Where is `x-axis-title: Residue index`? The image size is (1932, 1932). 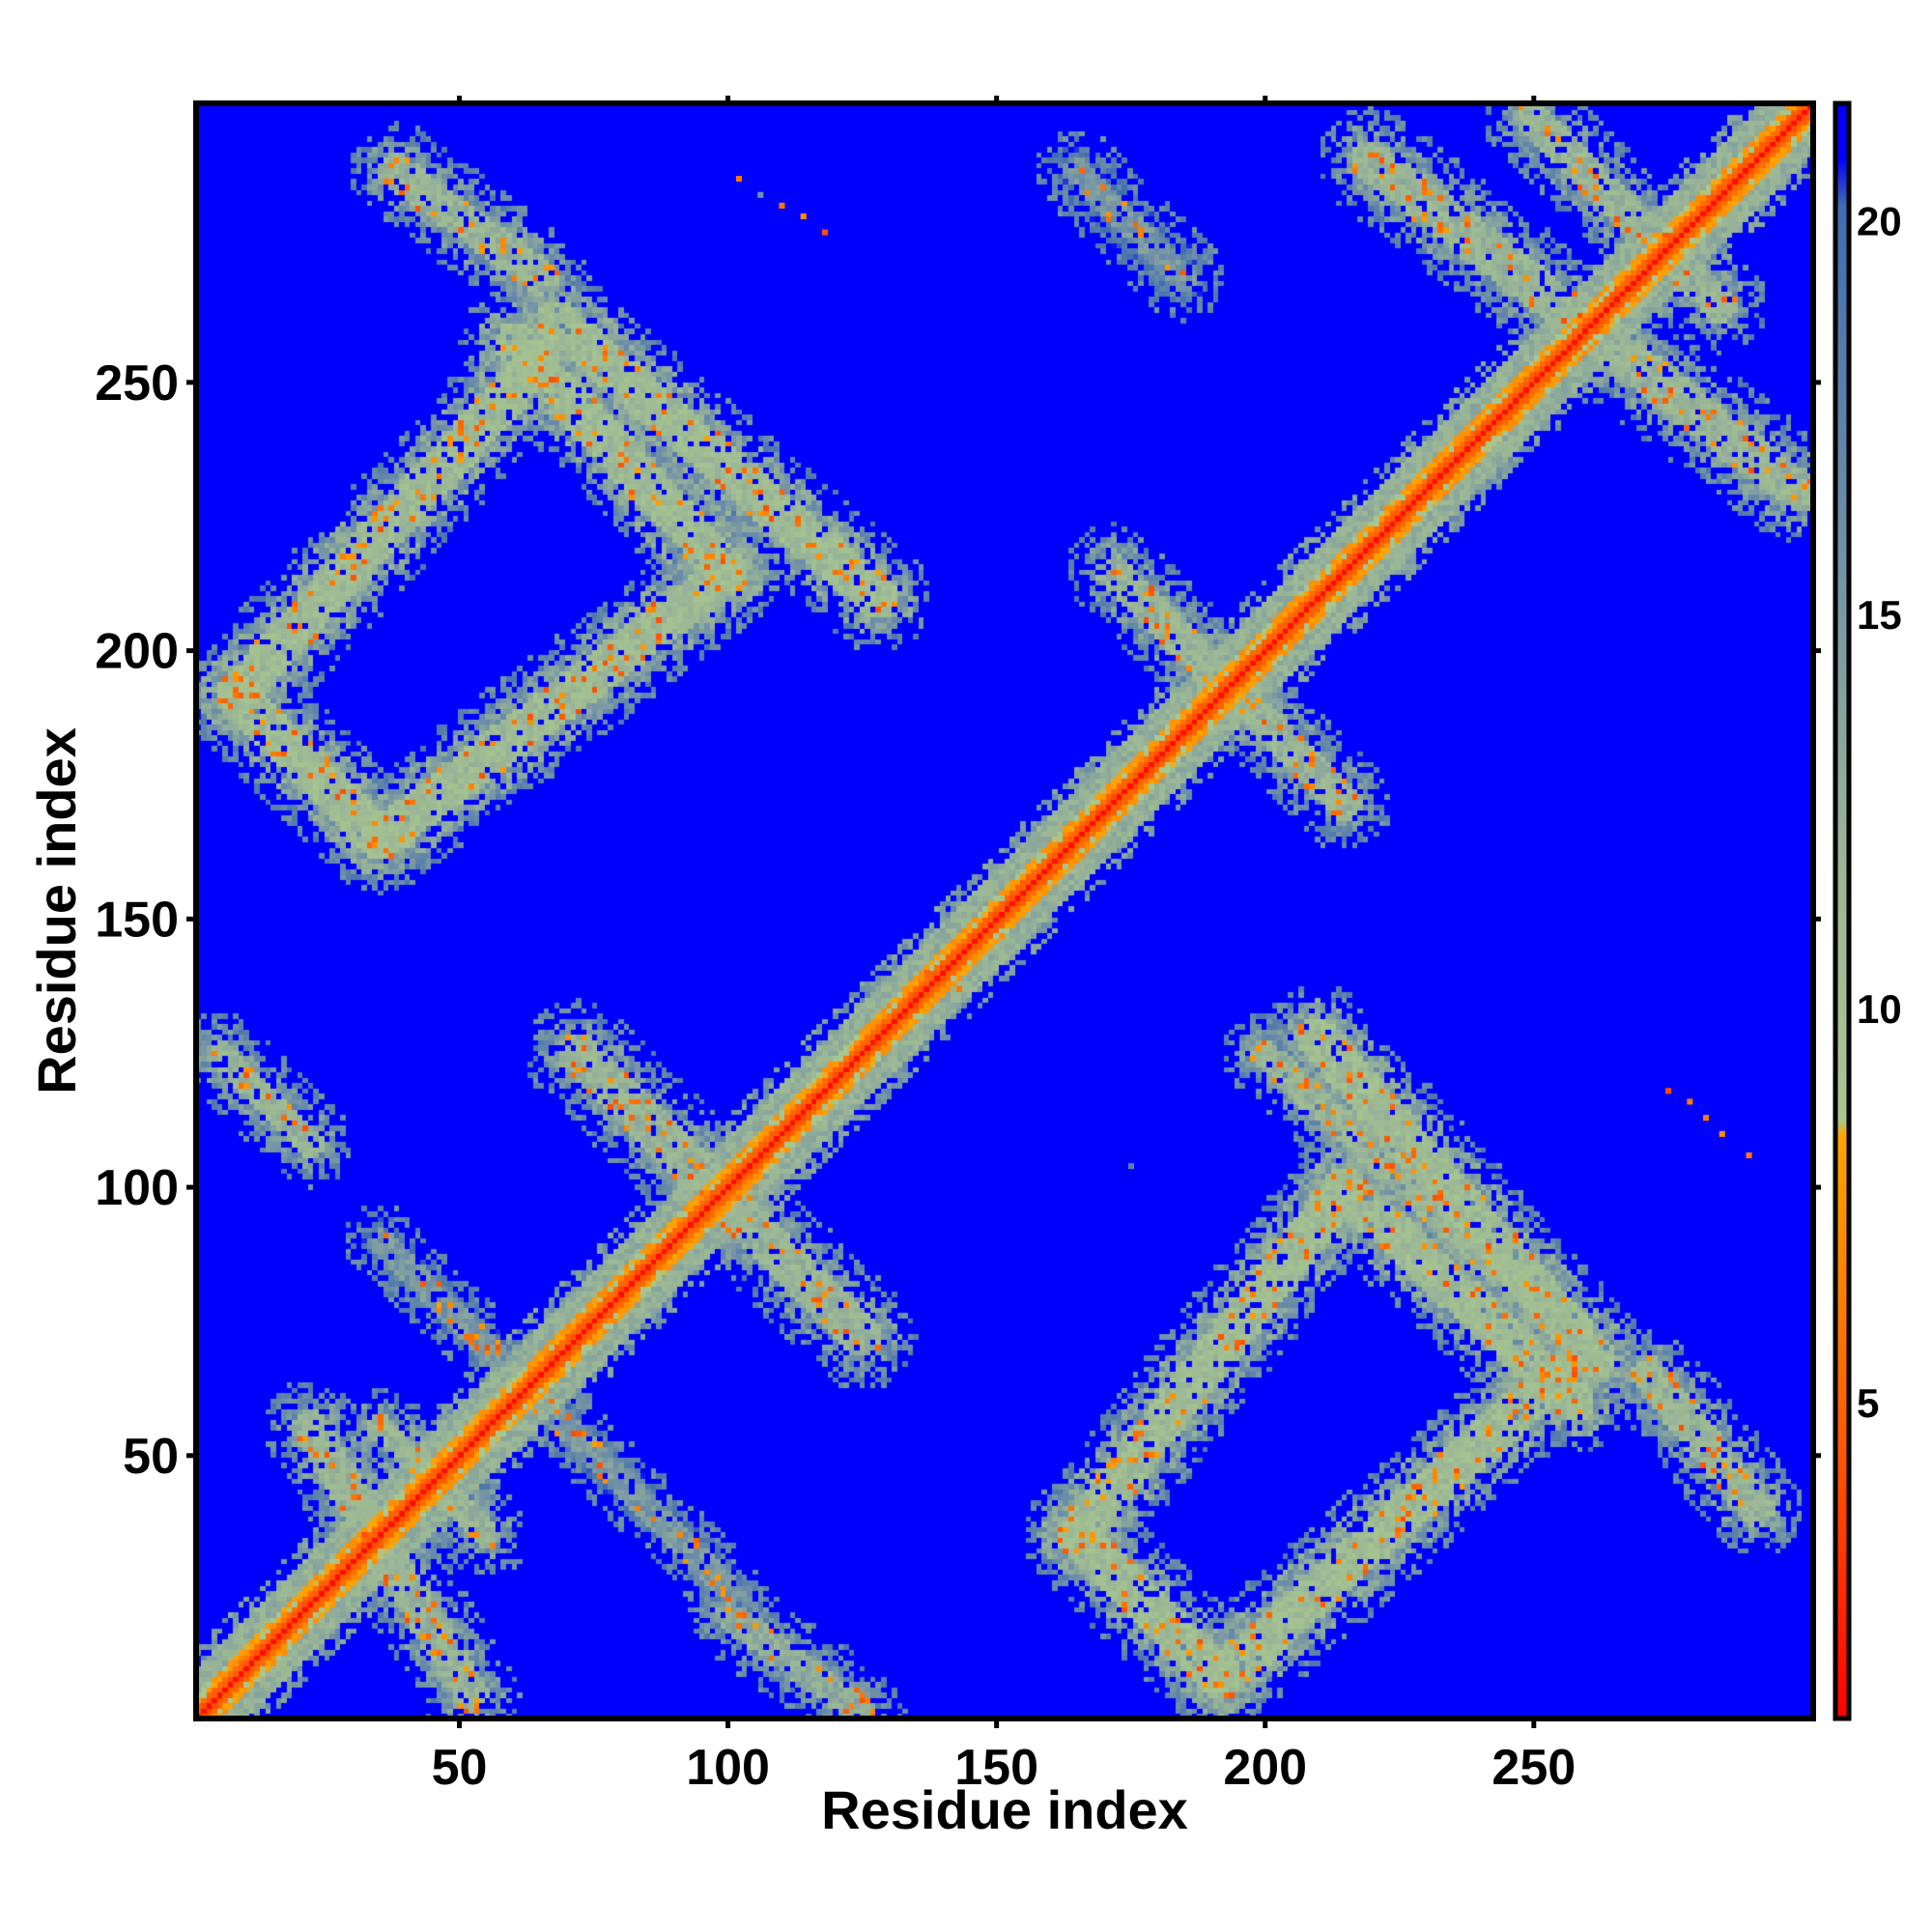
x-axis-title: Residue index is located at coordinates (1005, 1809).